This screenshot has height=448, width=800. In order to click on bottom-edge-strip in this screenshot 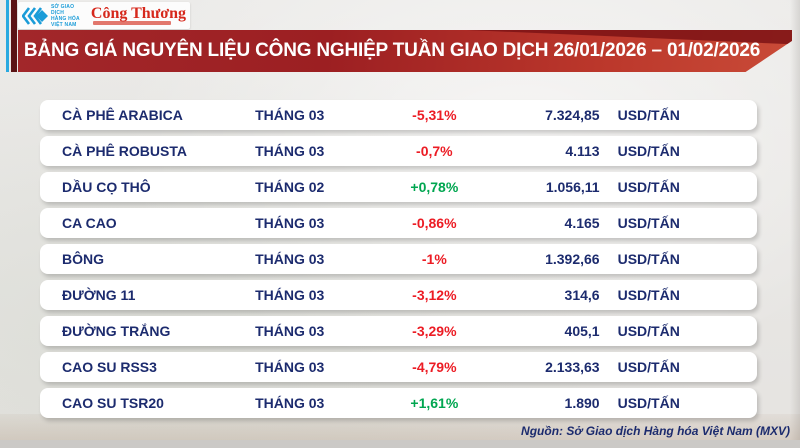, I will do `click(400, 444)`.